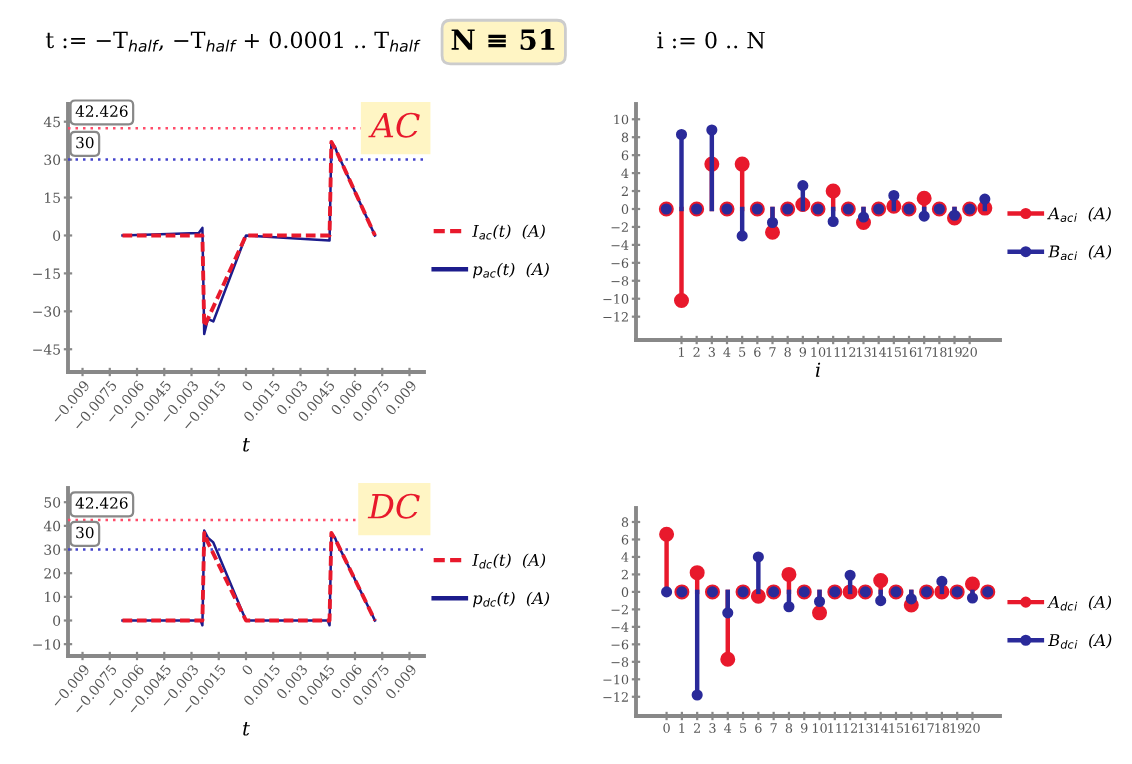 This screenshot has width=1132, height=764. Describe the element at coordinates (818, 369) in the screenshot. I see `x-axis-title: i` at that location.